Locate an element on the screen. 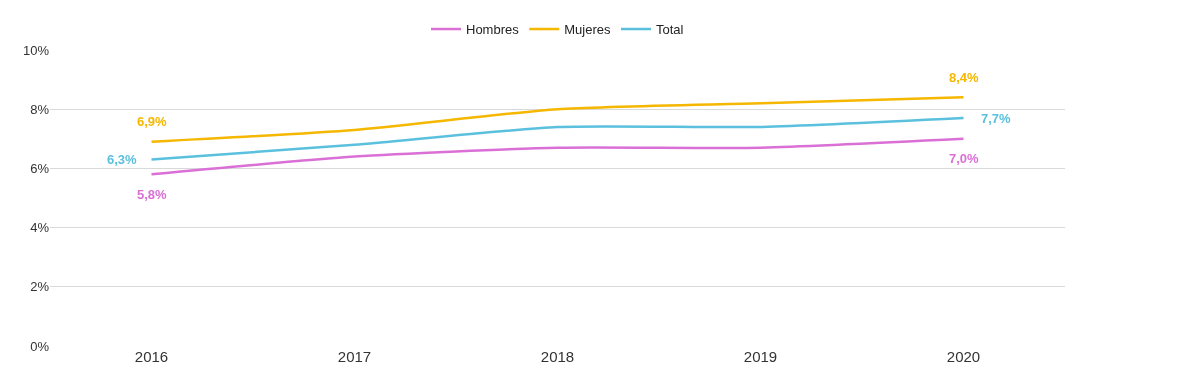 The height and width of the screenshot is (386, 1180). y-tick-label: 6% is located at coordinates (40, 168).